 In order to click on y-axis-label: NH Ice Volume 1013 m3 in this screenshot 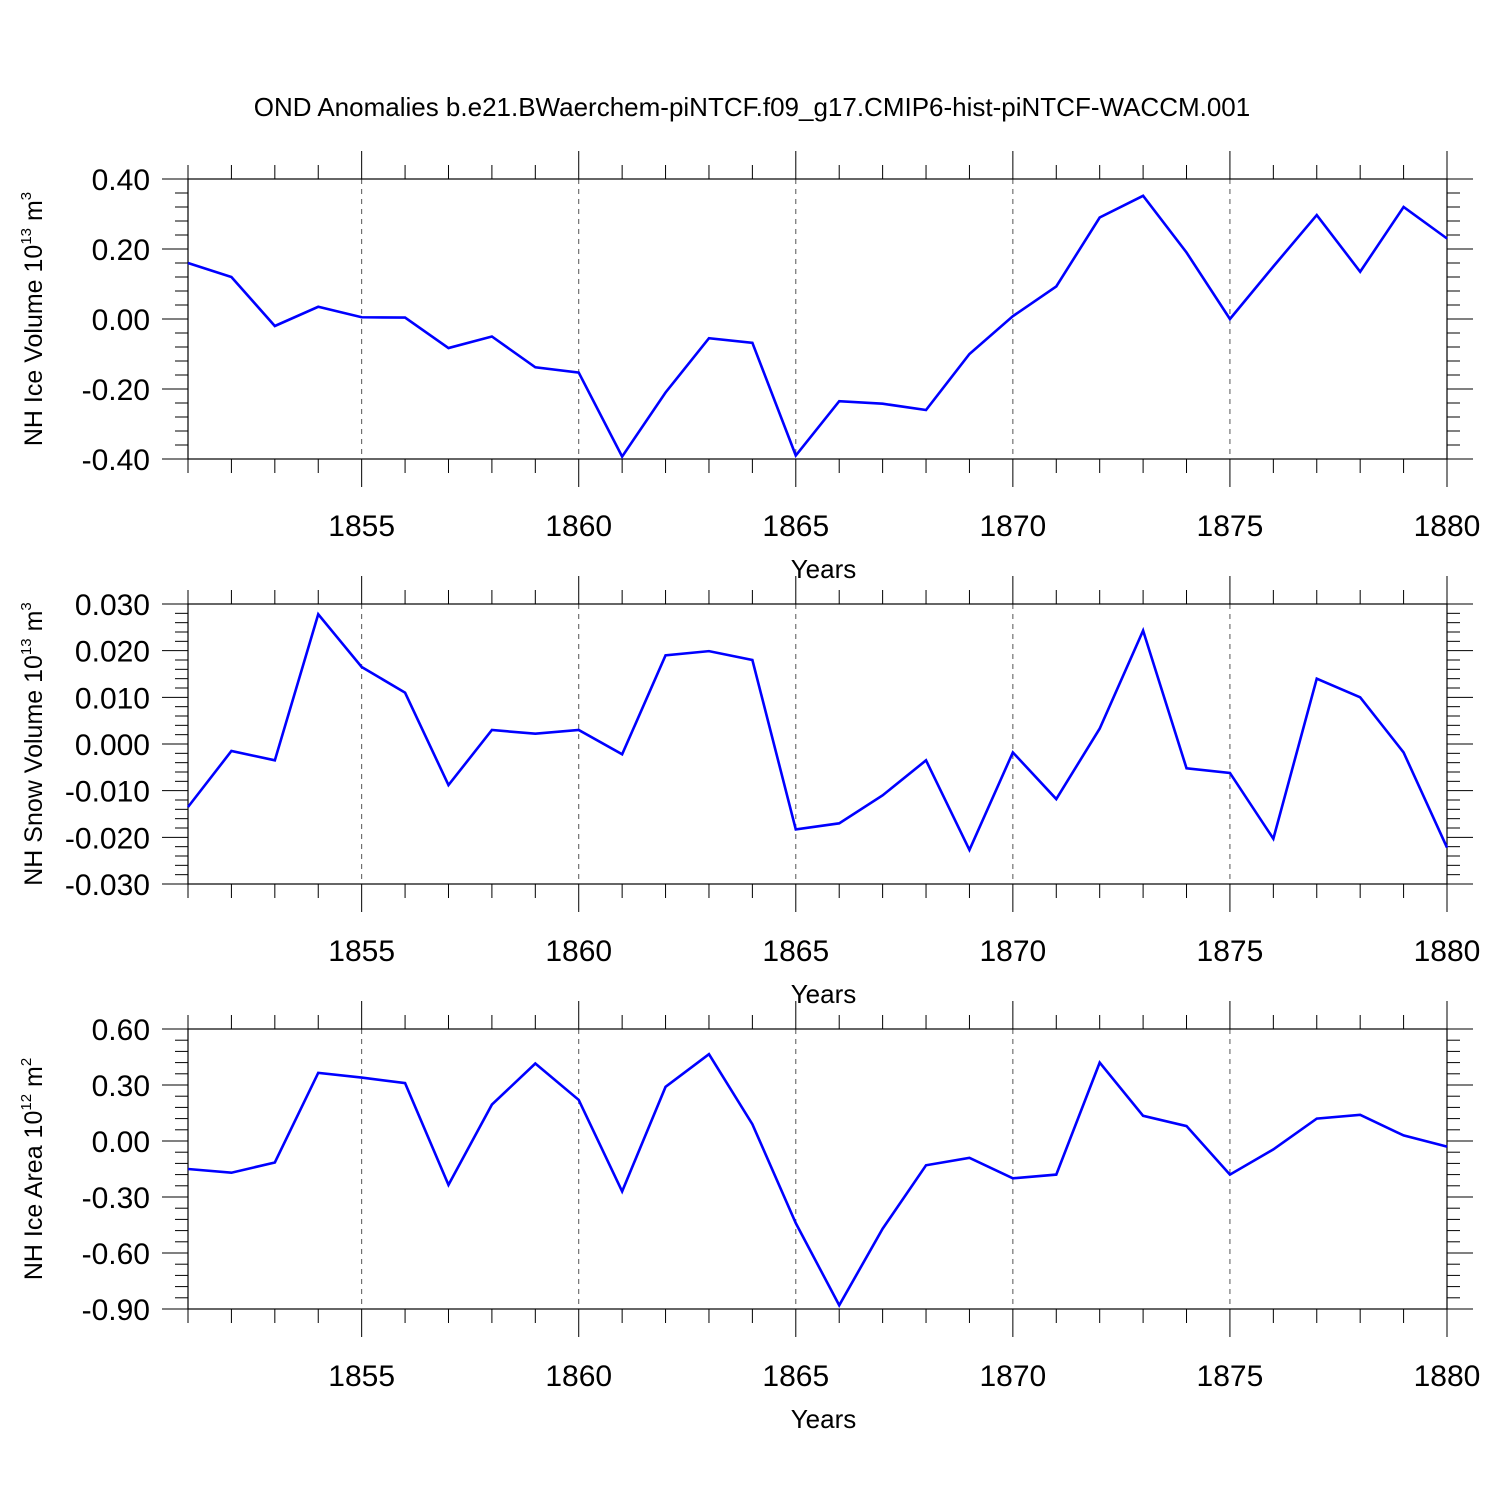, I will do `click(33, 319)`.